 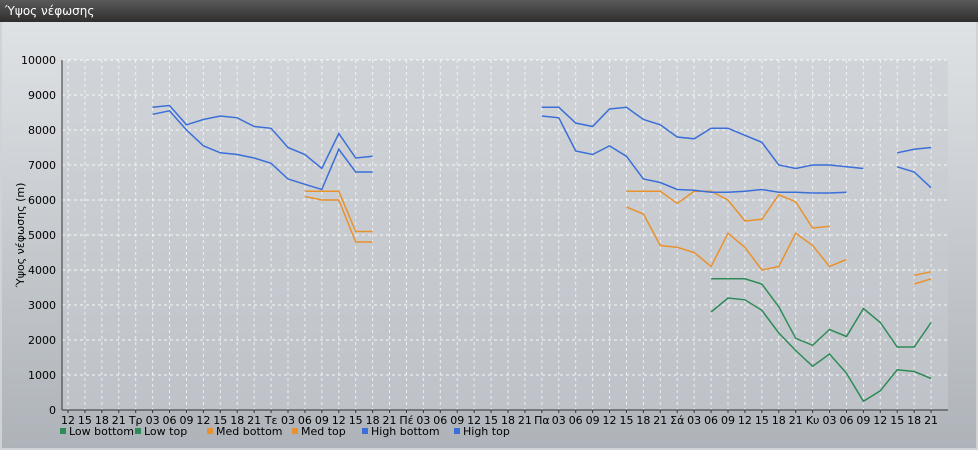 I want to click on legend-label: Low top, so click(x=165, y=431).